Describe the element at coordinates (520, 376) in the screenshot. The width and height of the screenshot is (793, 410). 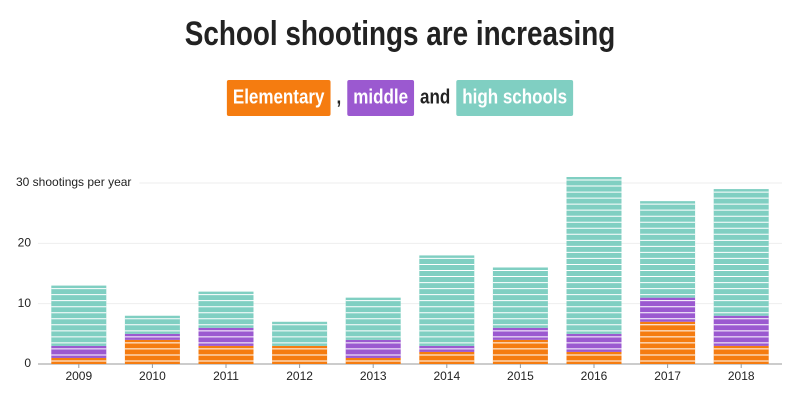
I see `x-tick-label: 2015` at that location.